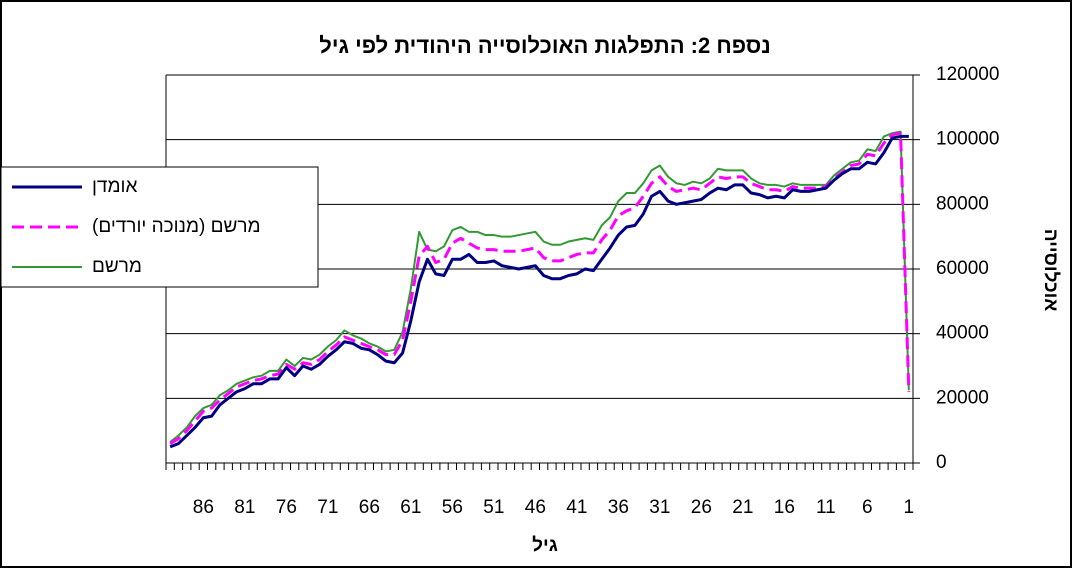  I want to click on x-tick-label: 71, so click(327, 507).